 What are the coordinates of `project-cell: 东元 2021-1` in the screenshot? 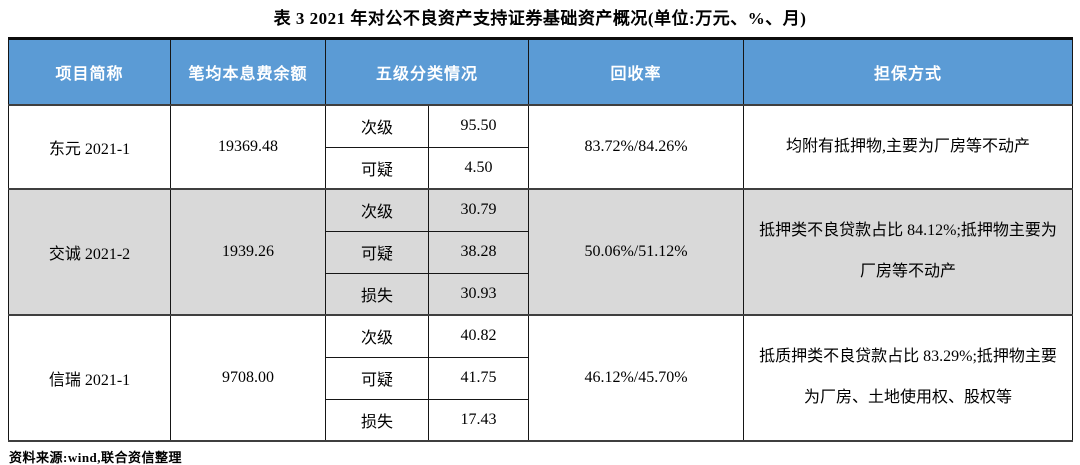 It's located at (89, 147).